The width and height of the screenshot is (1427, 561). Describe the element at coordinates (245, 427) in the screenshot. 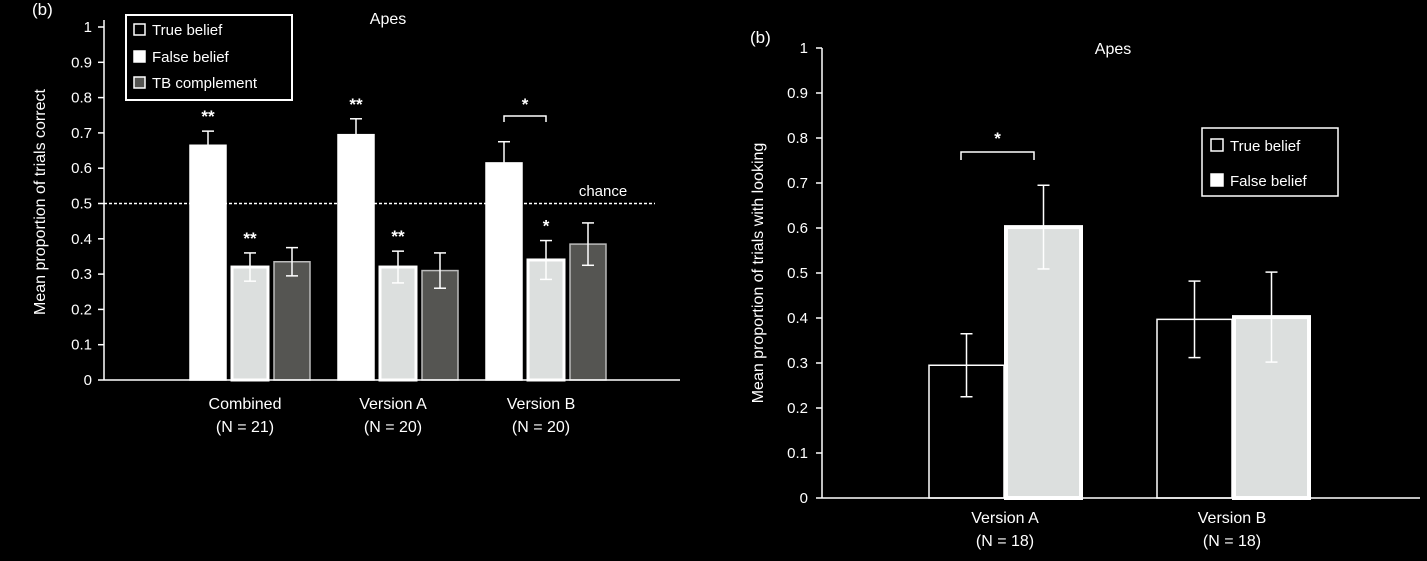

I see `category-n-label: (N = 21)` at that location.